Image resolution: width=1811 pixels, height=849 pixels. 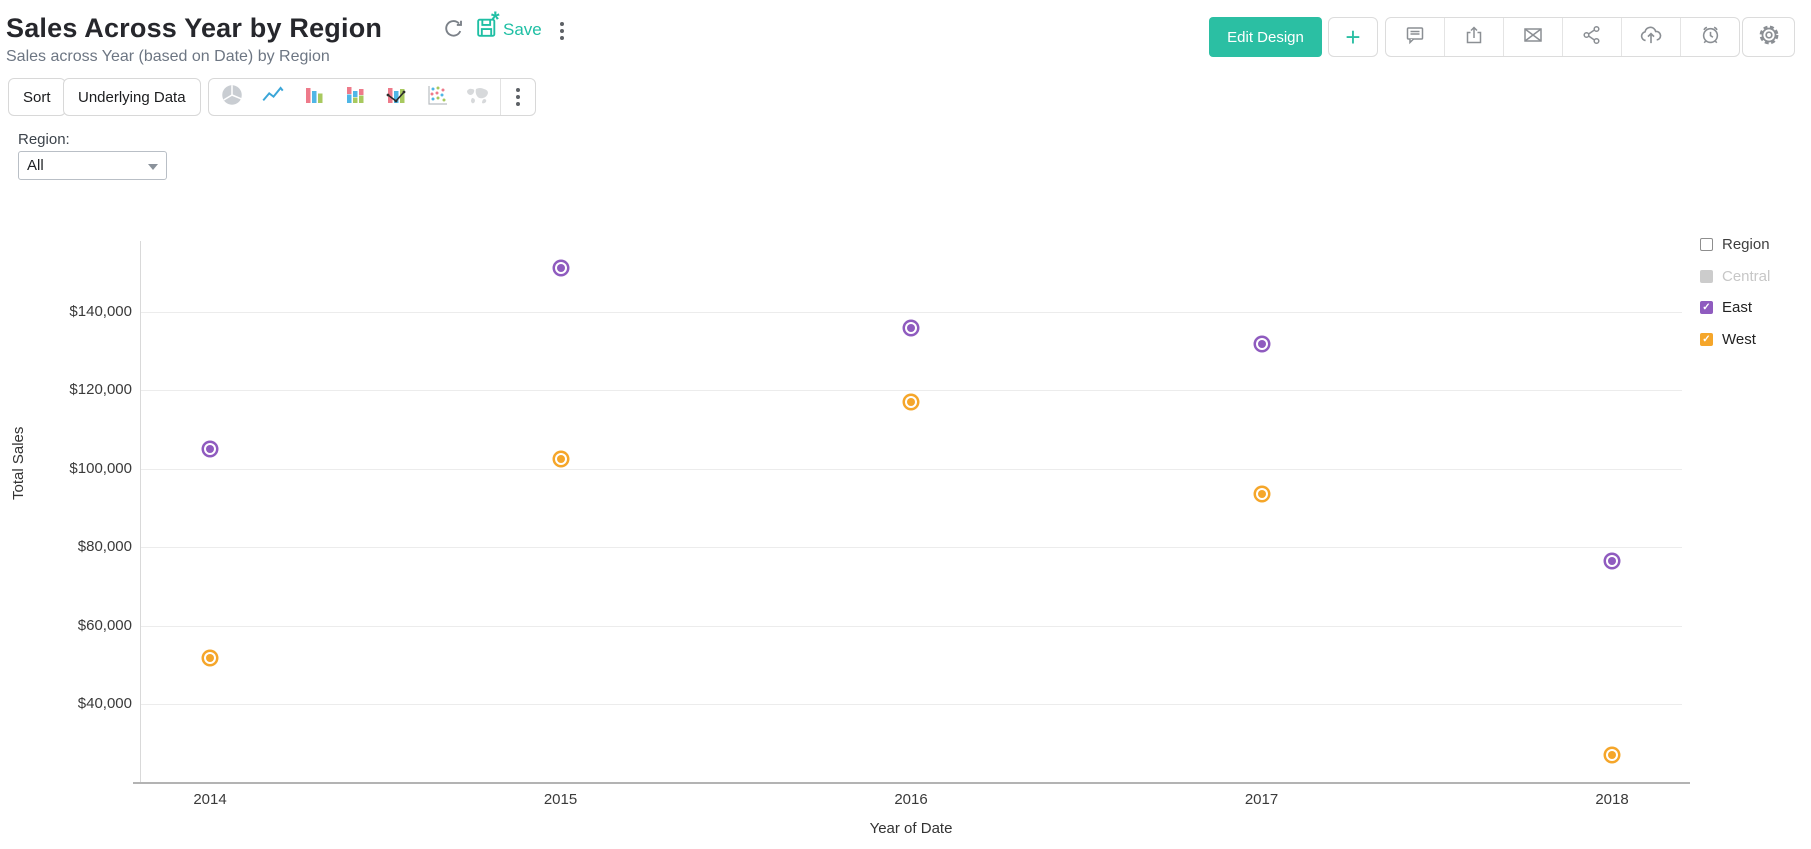 I want to click on scatter-chart-icon, so click(x=437, y=97).